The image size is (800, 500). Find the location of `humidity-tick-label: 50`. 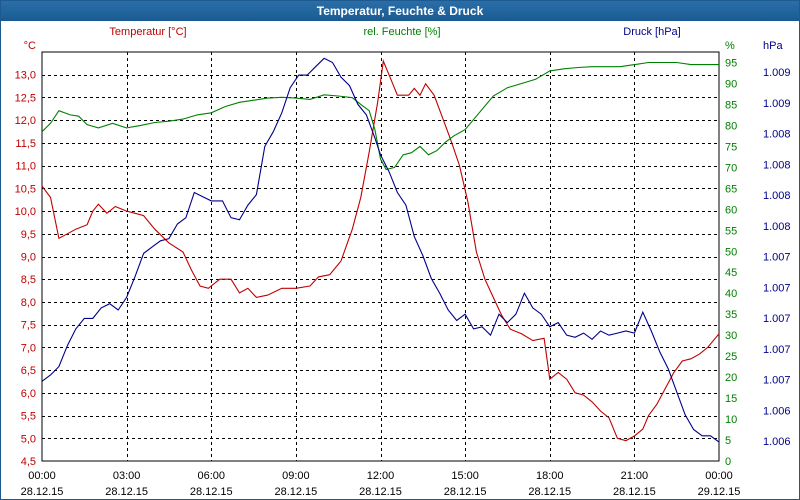

humidity-tick-label: 50 is located at coordinates (731, 252).